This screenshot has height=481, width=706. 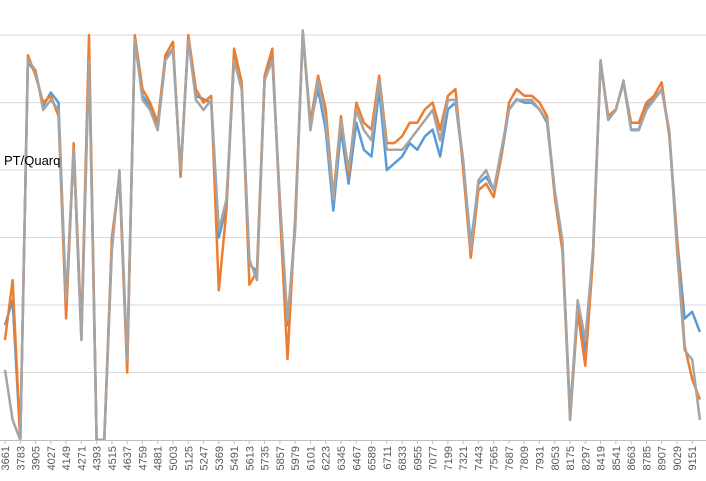 What do you see at coordinates (266, 458) in the screenshot?
I see `x-tick-label: 5735` at bounding box center [266, 458].